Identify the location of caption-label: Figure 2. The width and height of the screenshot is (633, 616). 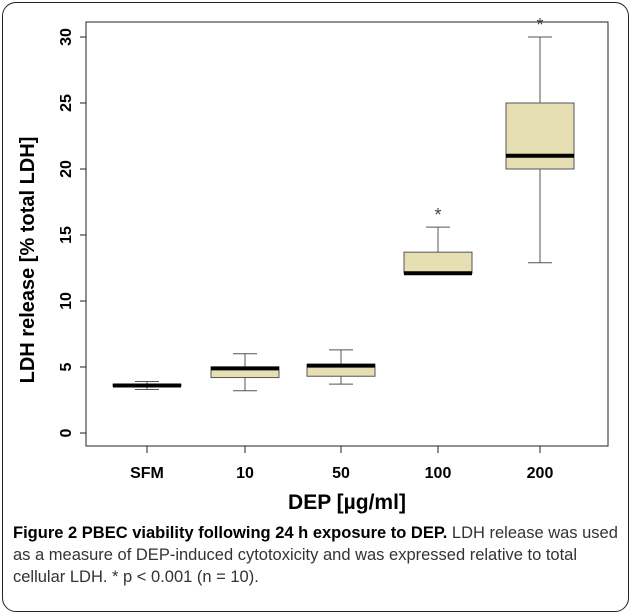
(45, 533).